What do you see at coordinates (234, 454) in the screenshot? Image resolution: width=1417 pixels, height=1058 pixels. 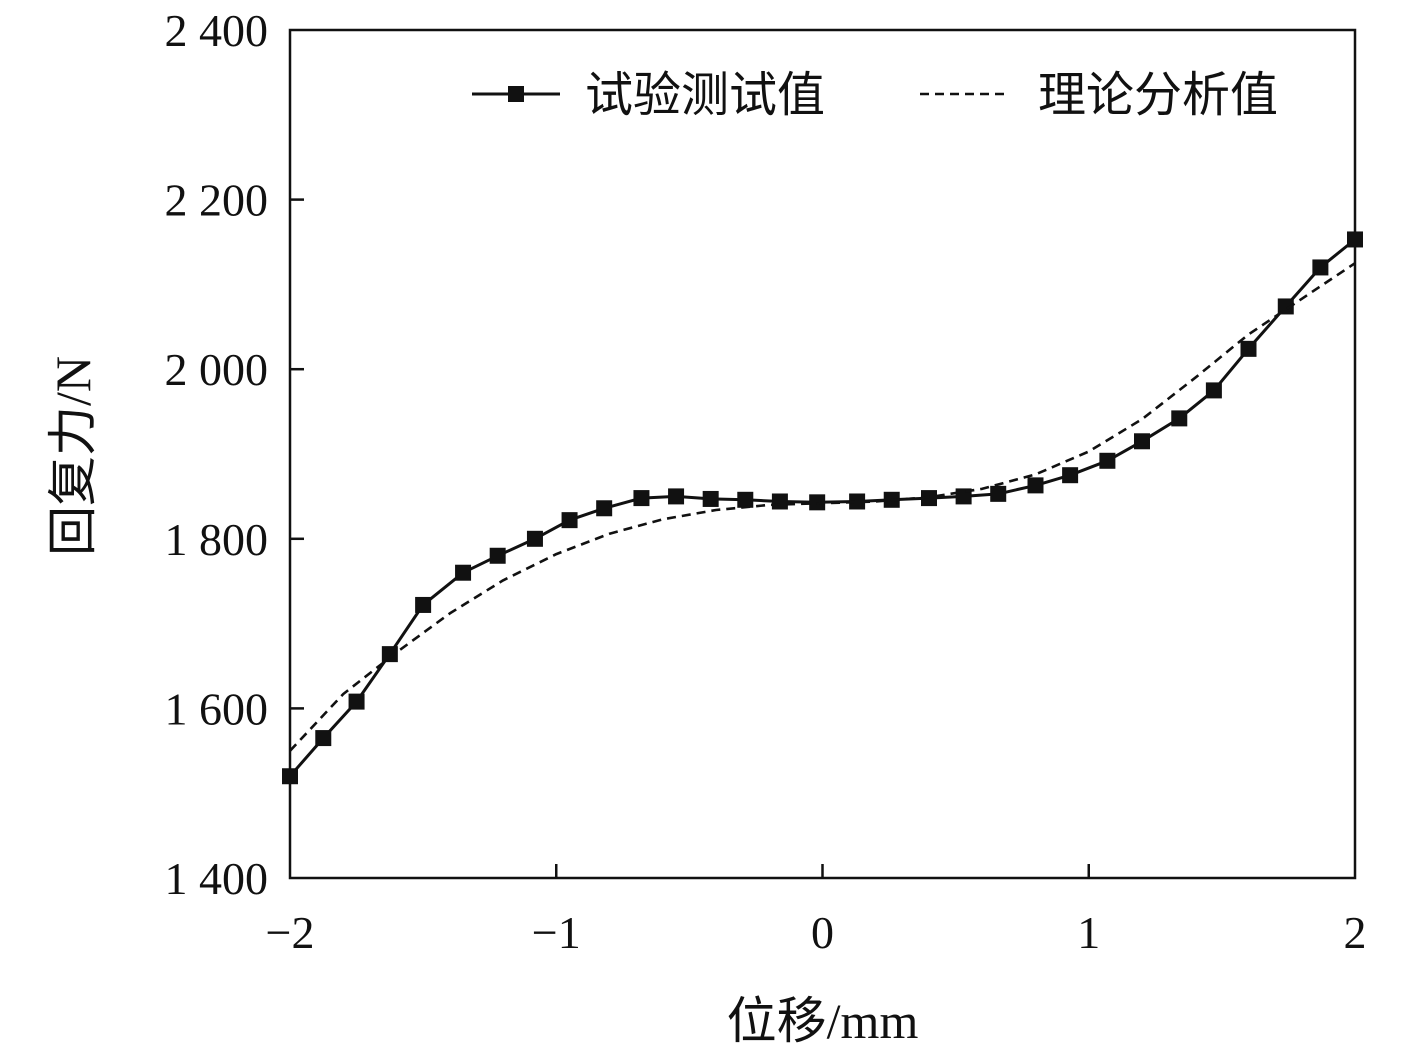 I see `y-axis-ticks: 1 400 1 600 1 800 2 000 2 200 2 400` at bounding box center [234, 454].